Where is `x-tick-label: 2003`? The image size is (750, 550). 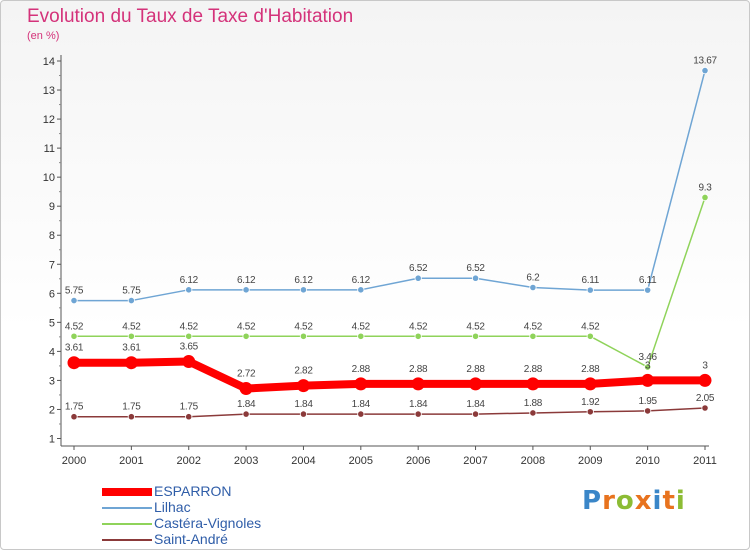 x-tick-label: 2003 is located at coordinates (246, 461).